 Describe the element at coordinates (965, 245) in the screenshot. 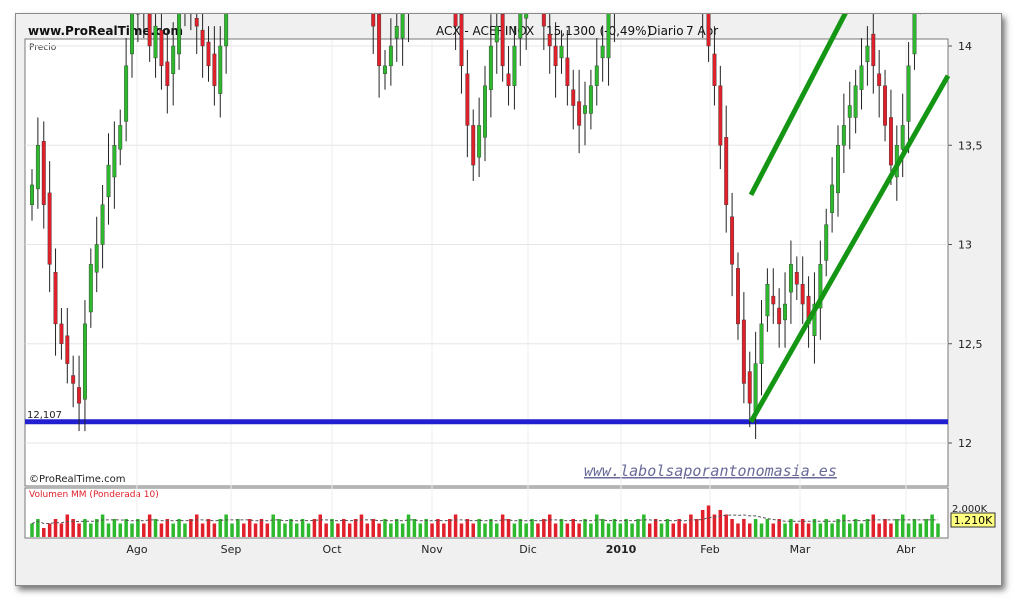

I see `y-tick-label: 13` at that location.